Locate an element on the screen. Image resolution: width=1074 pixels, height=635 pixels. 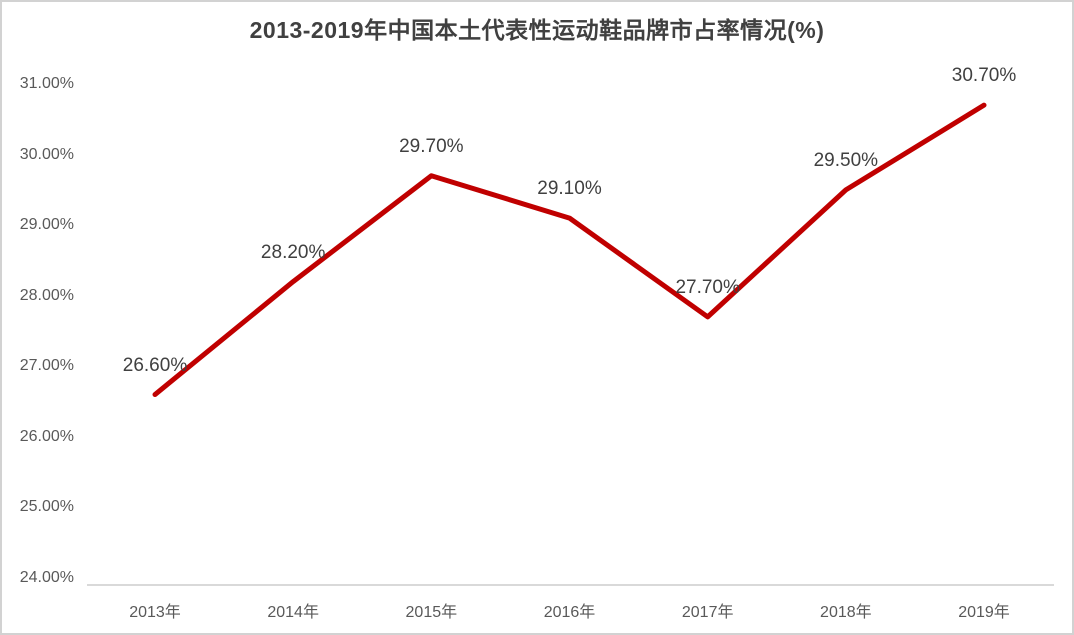
x-tick-label: 2018年 is located at coordinates (846, 612).